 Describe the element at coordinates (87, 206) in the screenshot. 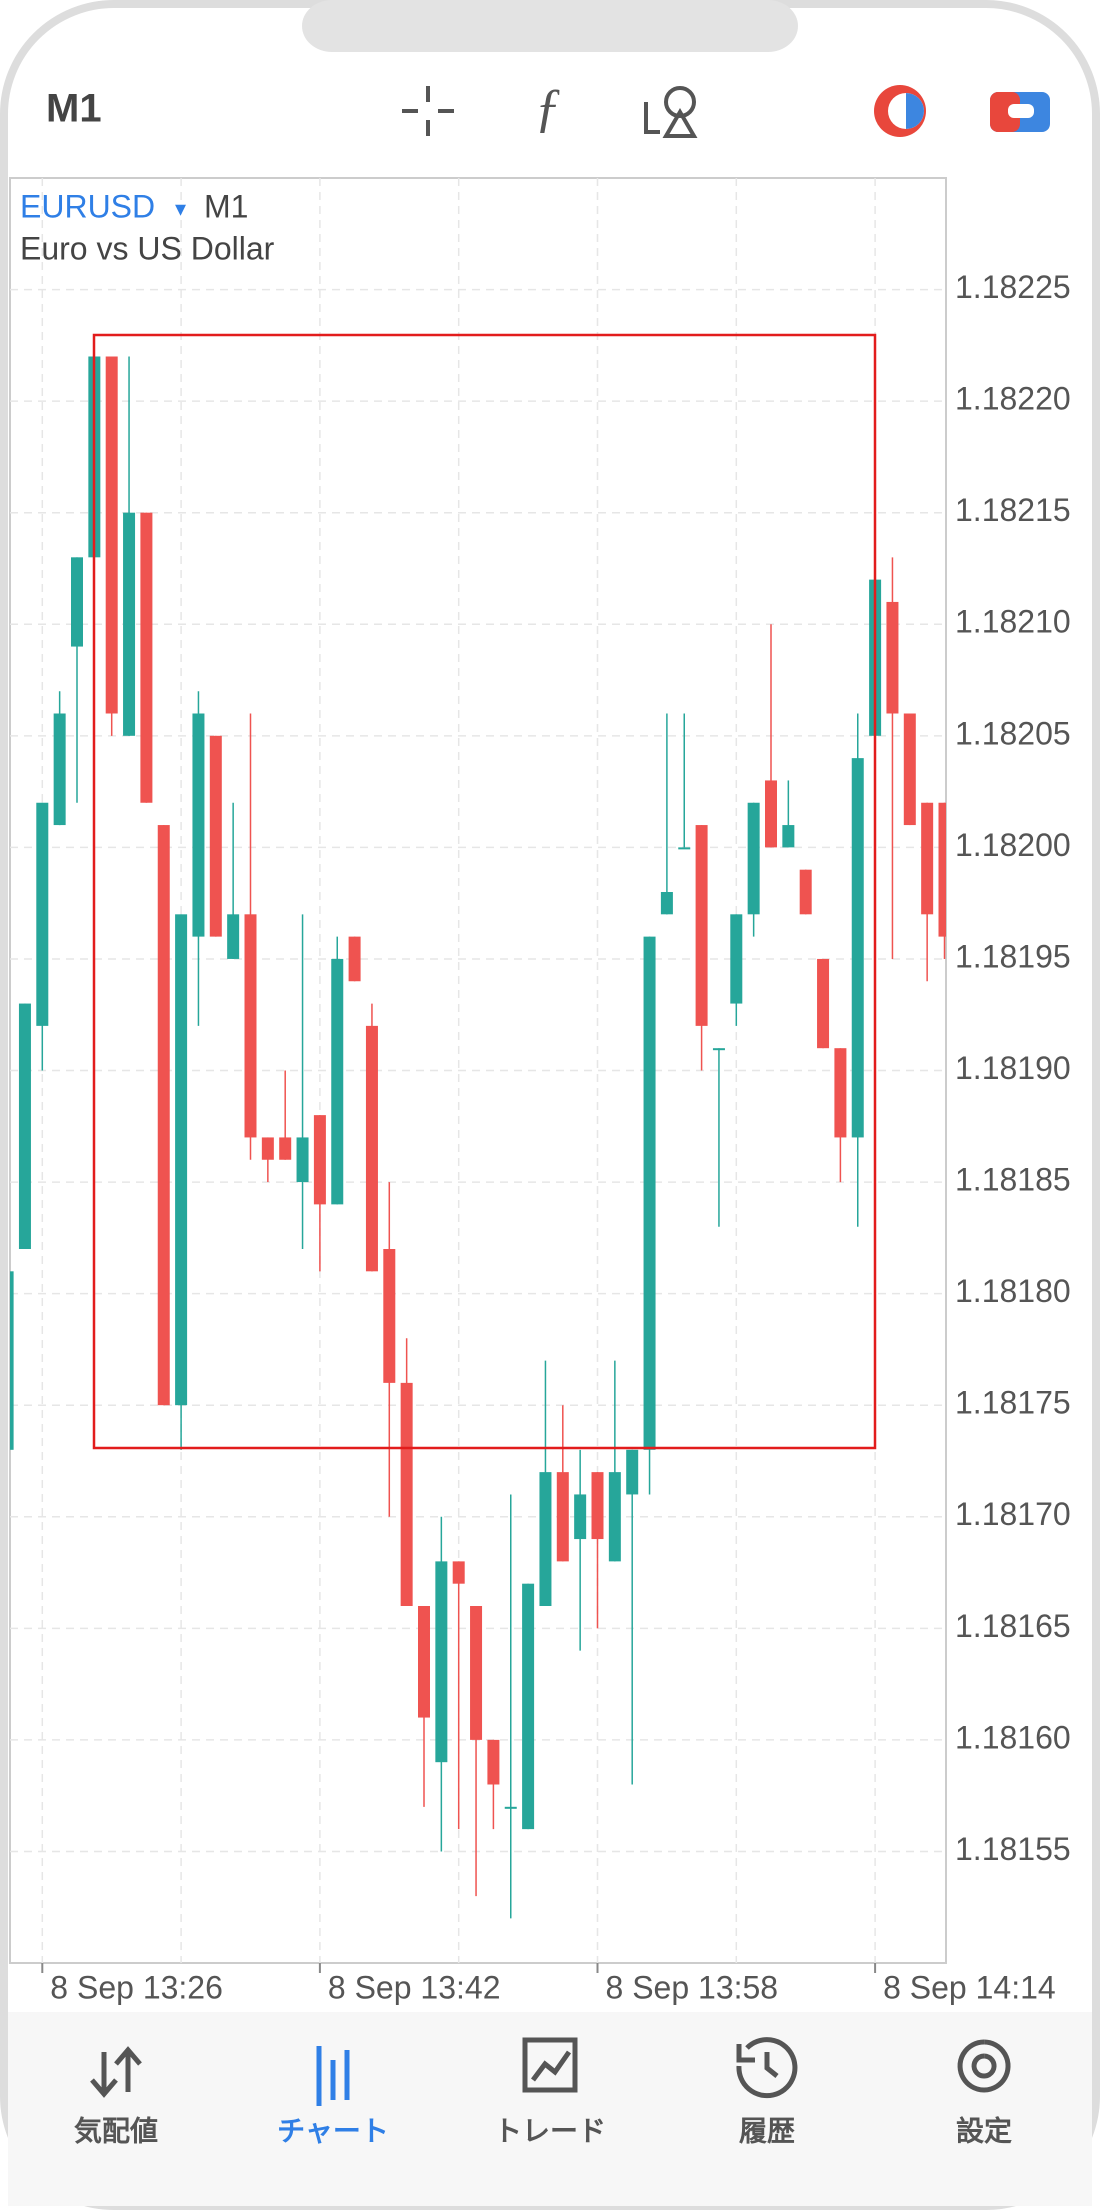

I see `symbol: EURUSD` at that location.